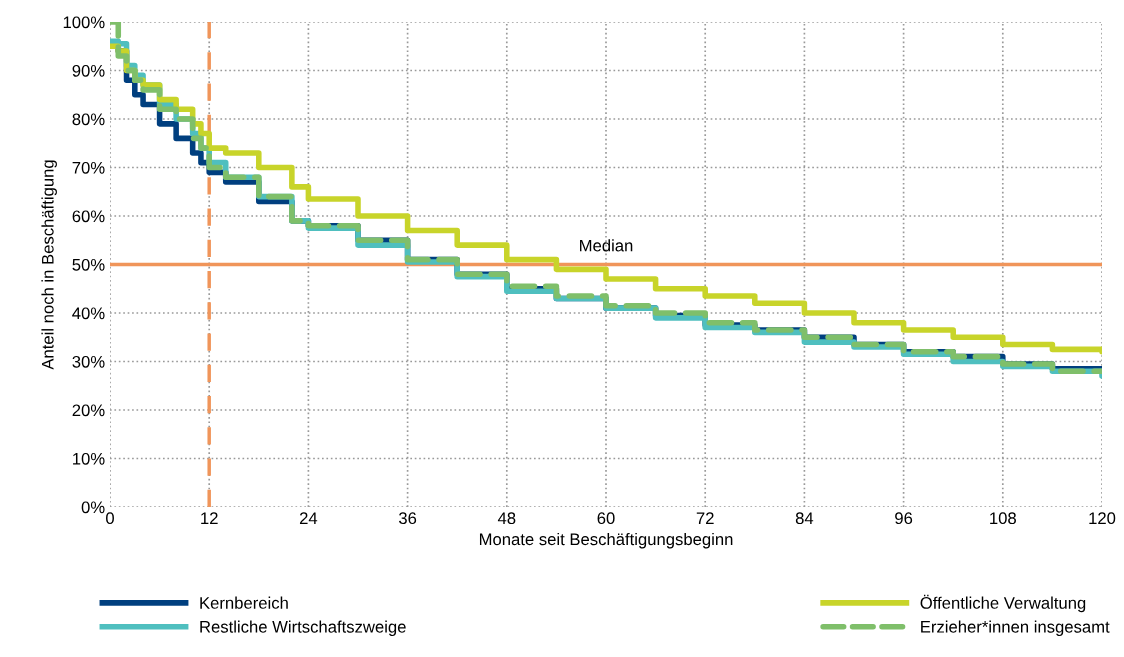 The width and height of the screenshot is (1124, 657). I want to click on y-tick-label: 70%, so click(88, 167).